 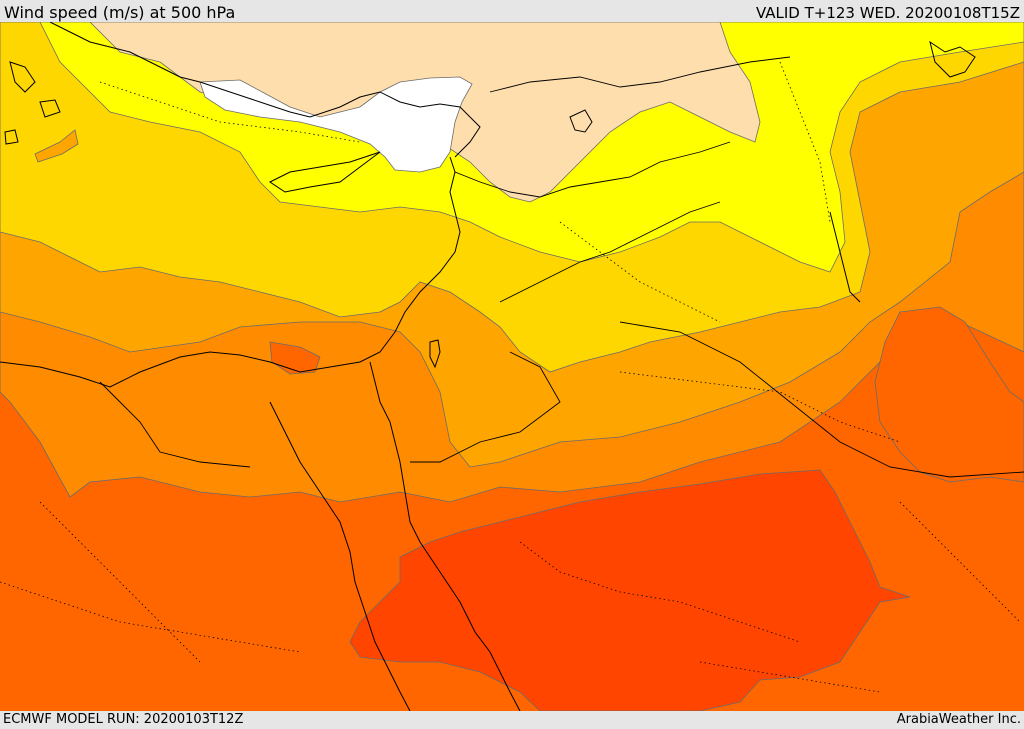 I want to click on province-line-east, so click(x=960, y=562).